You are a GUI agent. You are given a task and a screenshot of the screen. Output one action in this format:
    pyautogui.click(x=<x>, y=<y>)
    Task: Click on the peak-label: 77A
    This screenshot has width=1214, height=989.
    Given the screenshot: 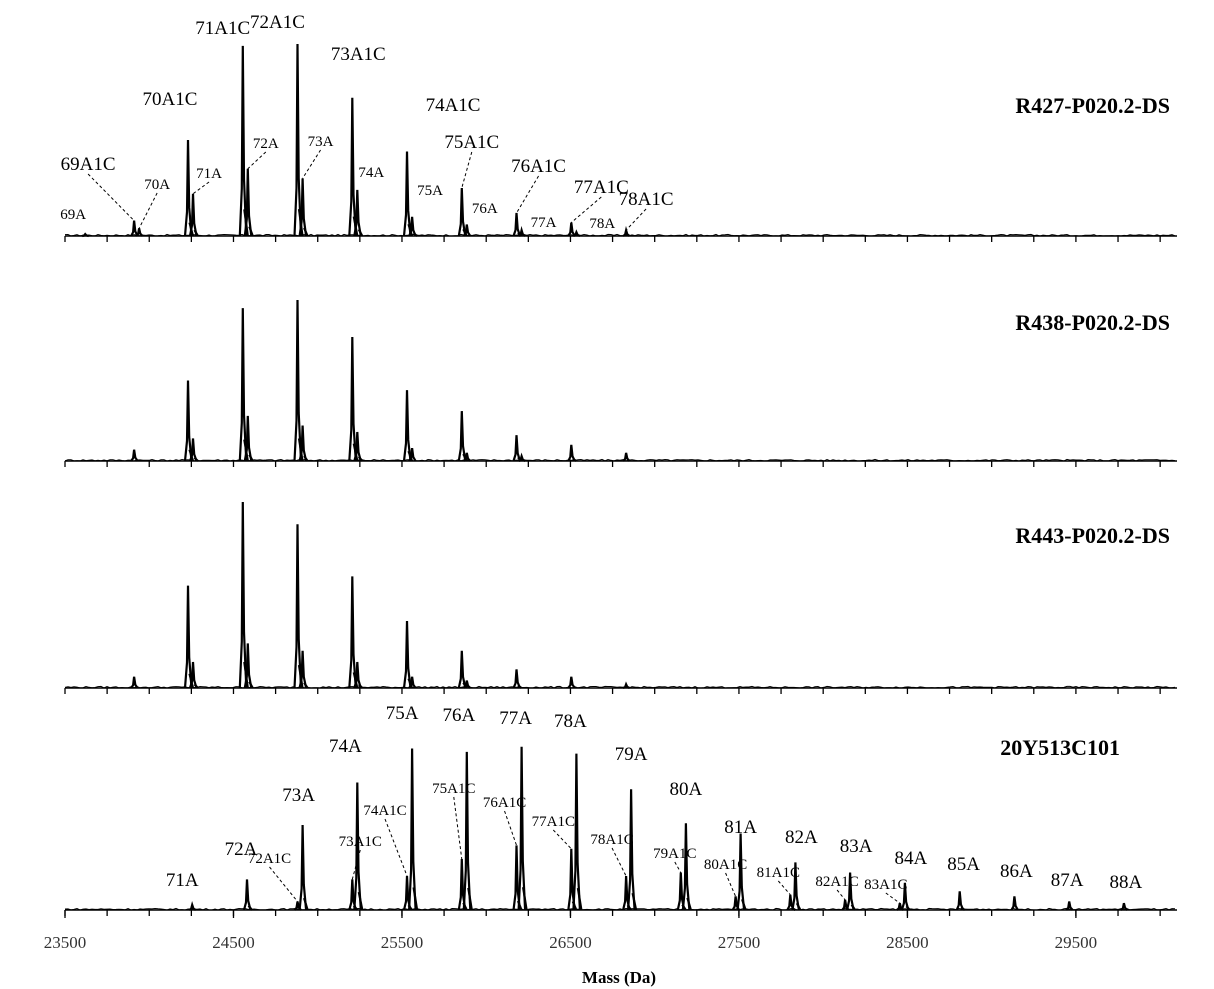 What is the action you would take?
    pyautogui.click(x=544, y=223)
    